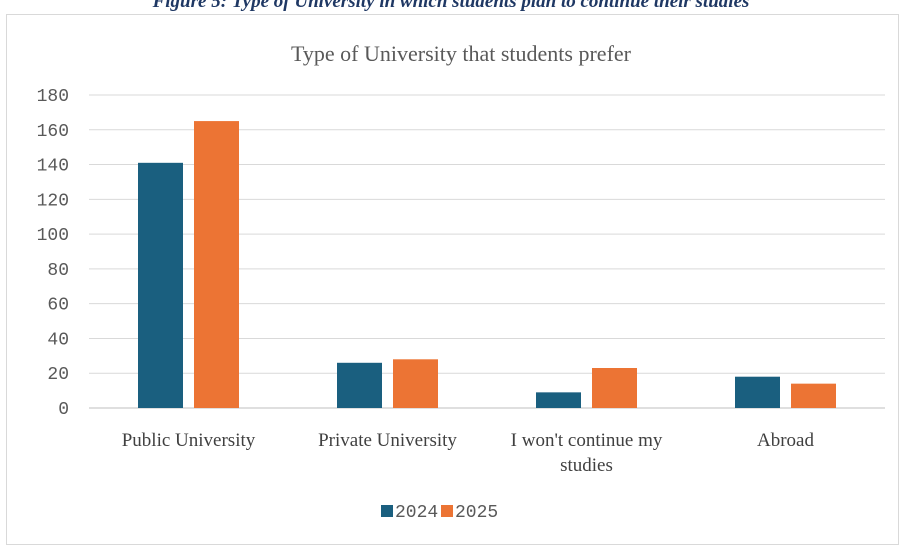  What do you see at coordinates (53, 132) in the screenshot?
I see `y-tick-label: 160` at bounding box center [53, 132].